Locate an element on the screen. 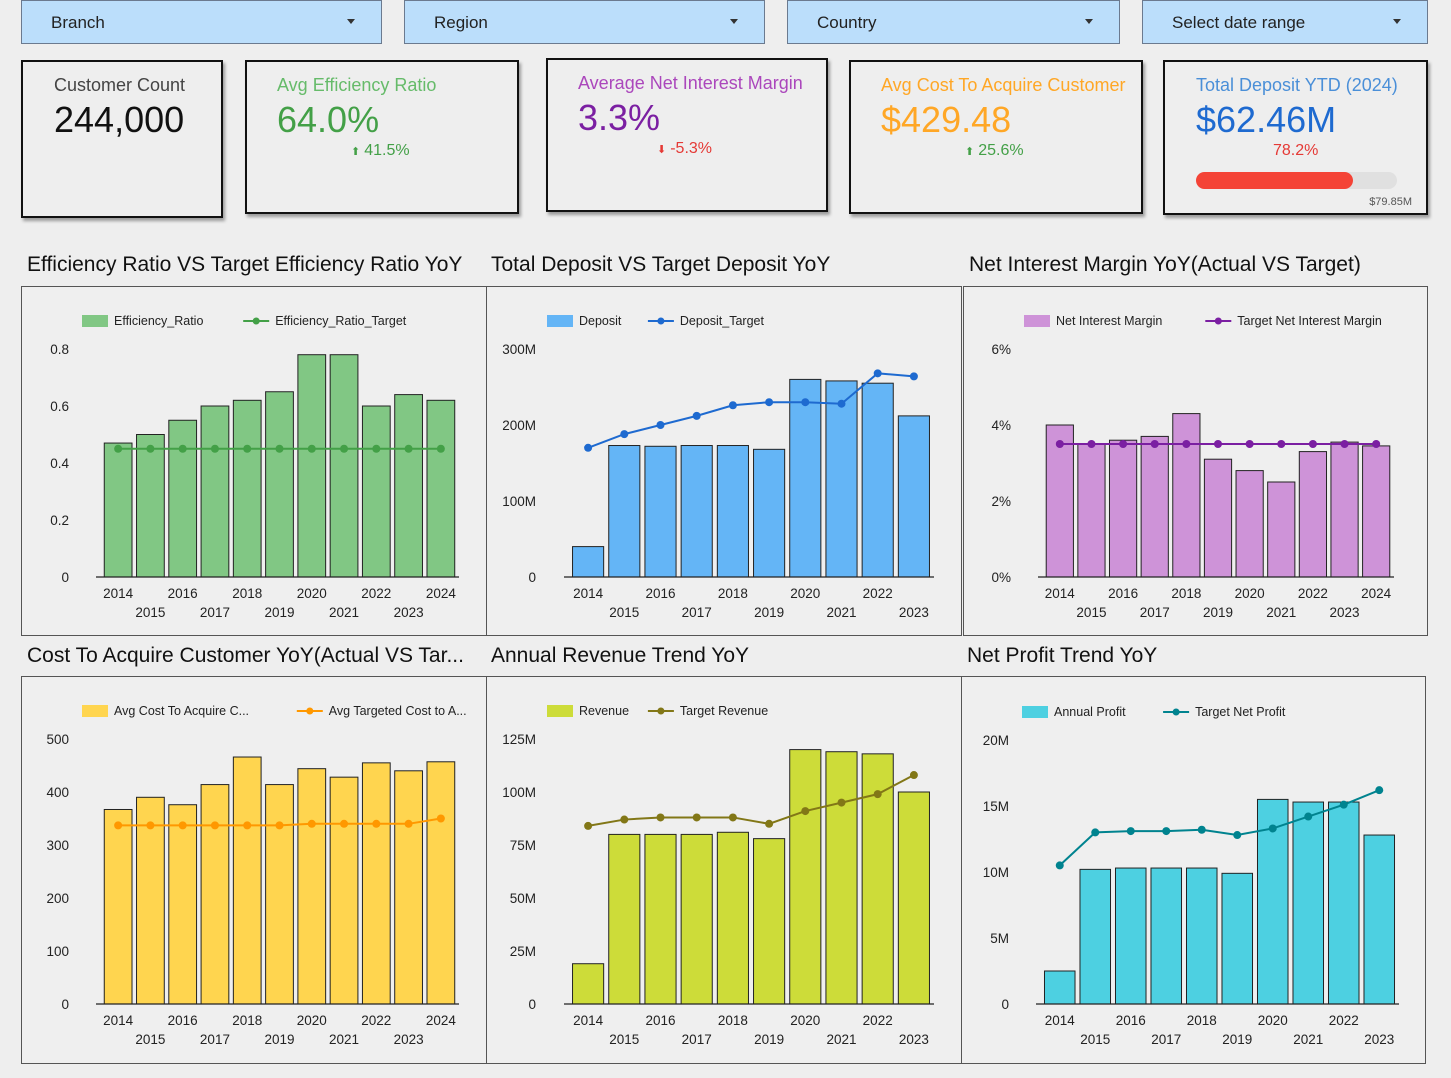 The height and width of the screenshot is (1078, 1451). y-tick-label: 5M is located at coordinates (999, 938).